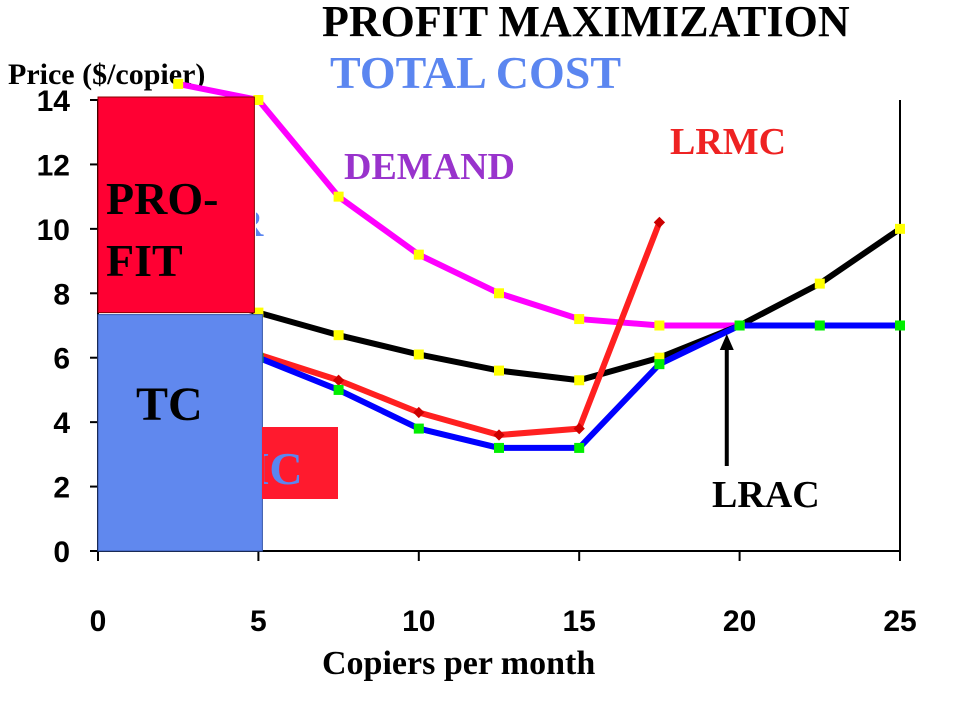 The image size is (960, 720). Describe the element at coordinates (258, 621) in the screenshot. I see `x-tick-label: 5` at that location.